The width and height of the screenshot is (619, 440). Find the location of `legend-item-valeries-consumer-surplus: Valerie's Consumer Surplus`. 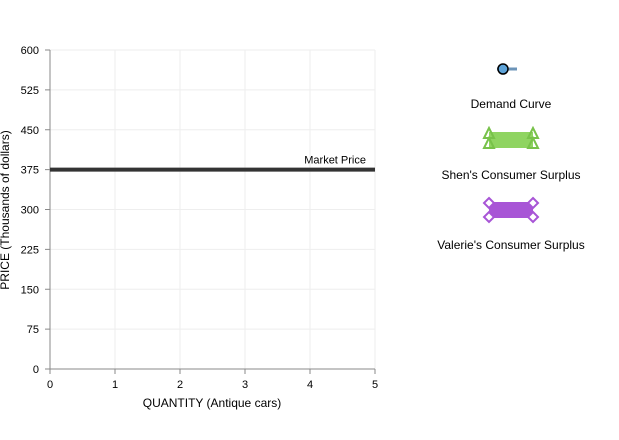

legend-item-valeries-consumer-surplus: Valerie's Consumer Surplus is located at coordinates (511, 224).